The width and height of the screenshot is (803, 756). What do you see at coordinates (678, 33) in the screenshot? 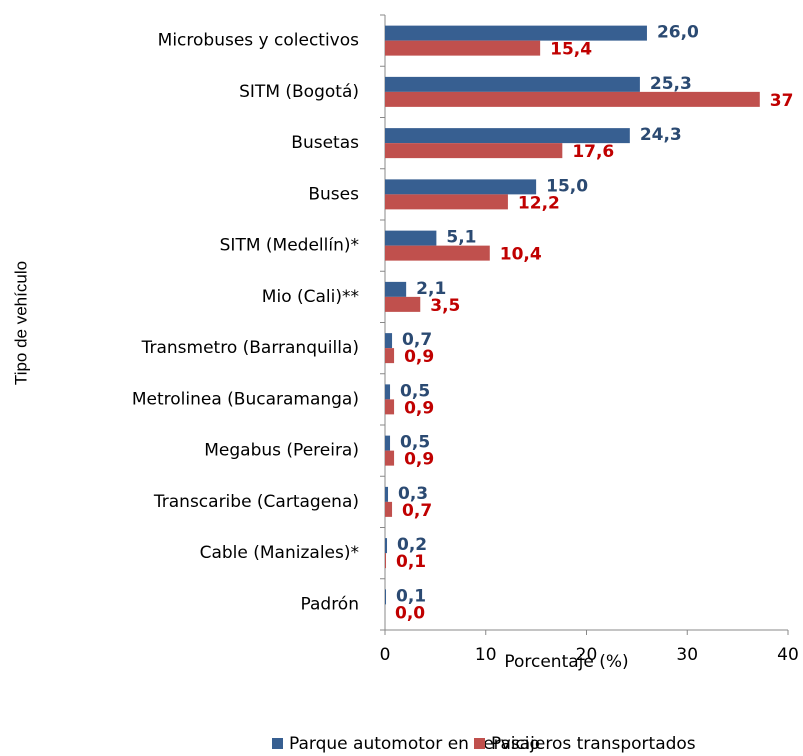
I see `data-label: 26,0` at bounding box center [678, 33].